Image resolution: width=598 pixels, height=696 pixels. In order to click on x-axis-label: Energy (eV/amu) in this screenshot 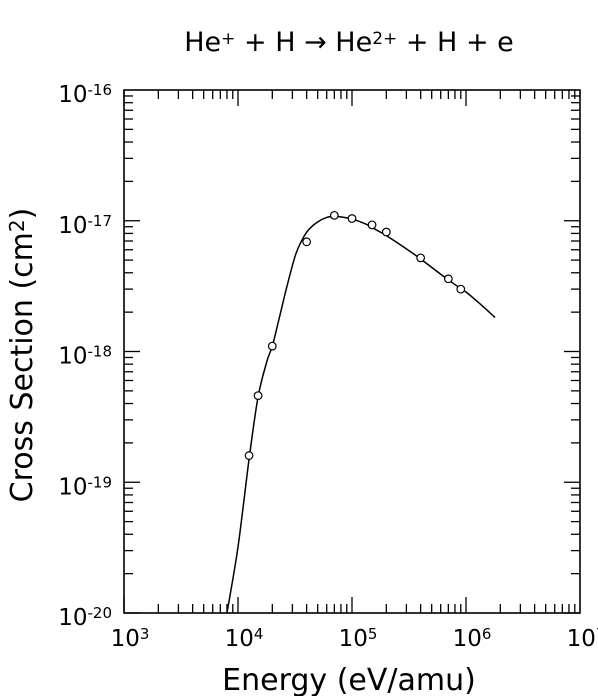, I will do `click(349, 679)`.